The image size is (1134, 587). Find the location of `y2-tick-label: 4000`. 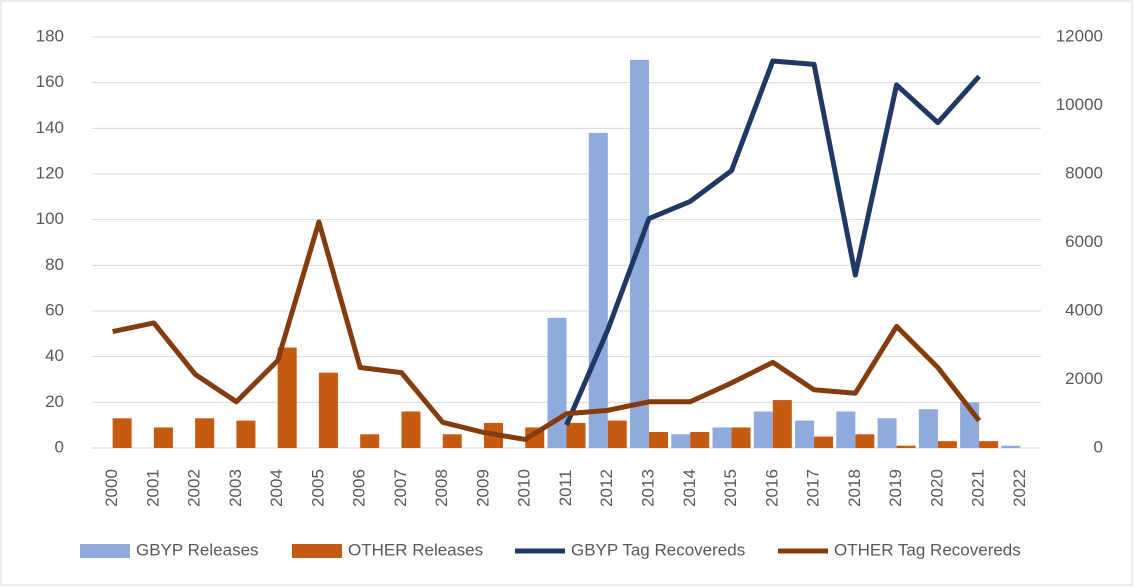

y2-tick-label: 4000 is located at coordinates (1084, 309).